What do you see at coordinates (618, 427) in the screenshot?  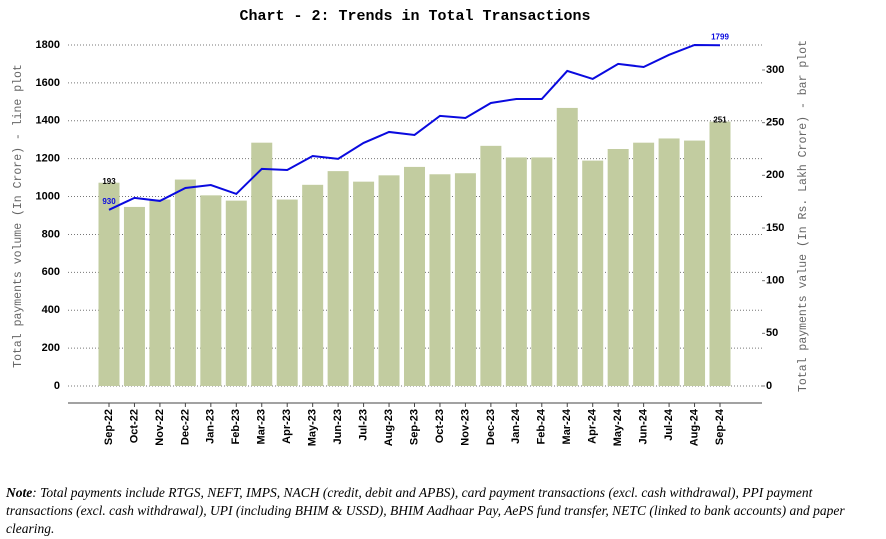 I see `x-tick-label: May-24` at bounding box center [618, 427].